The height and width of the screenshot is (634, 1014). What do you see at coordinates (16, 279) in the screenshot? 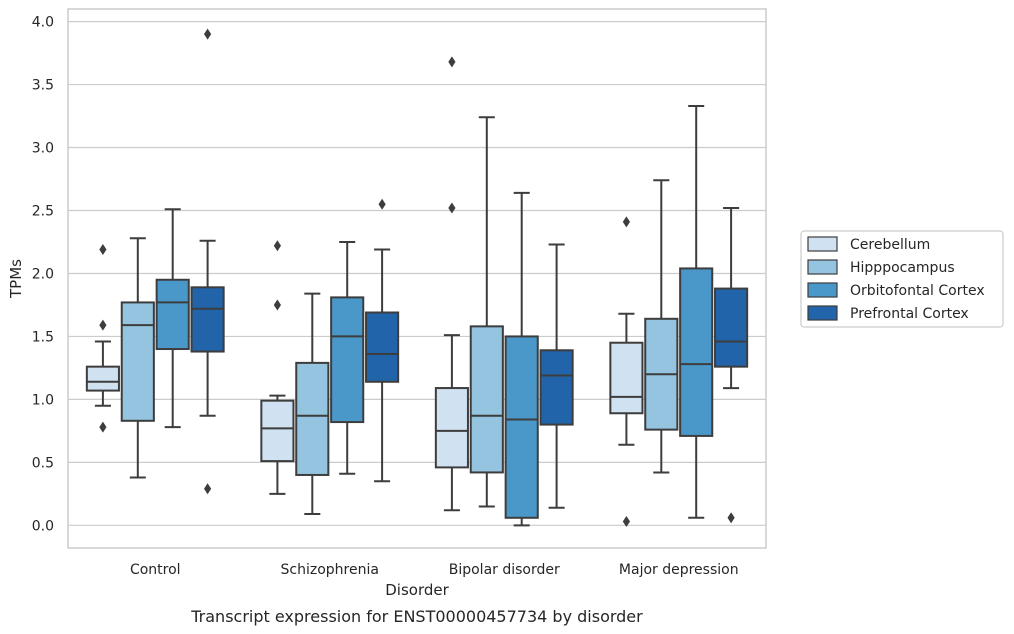
I see `y-axis-title: TPMs` at bounding box center [16, 279].